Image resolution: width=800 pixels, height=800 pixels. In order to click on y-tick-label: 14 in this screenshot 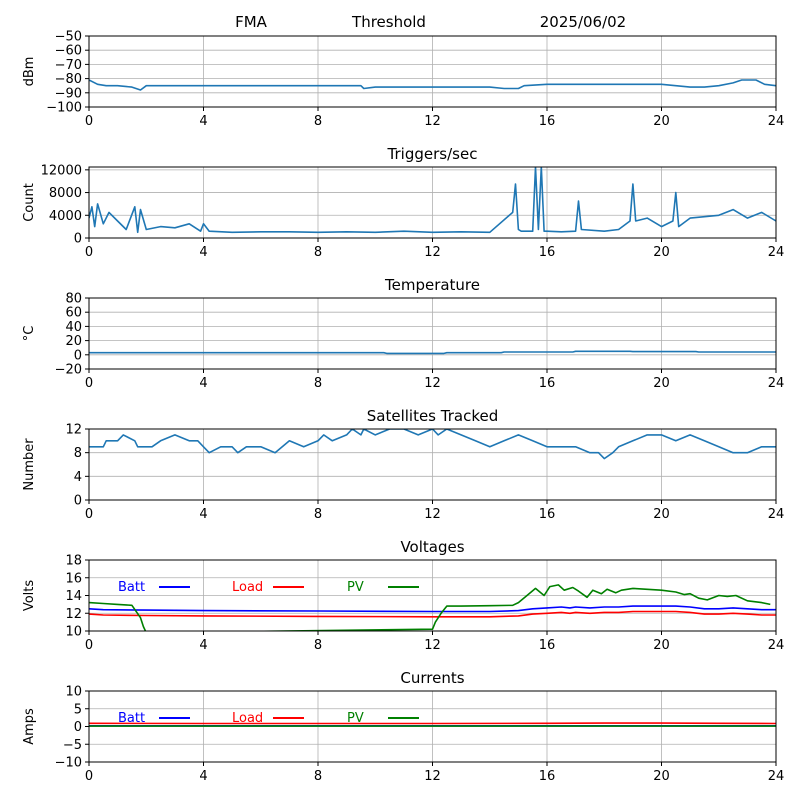, I will do `click(73, 596)`.